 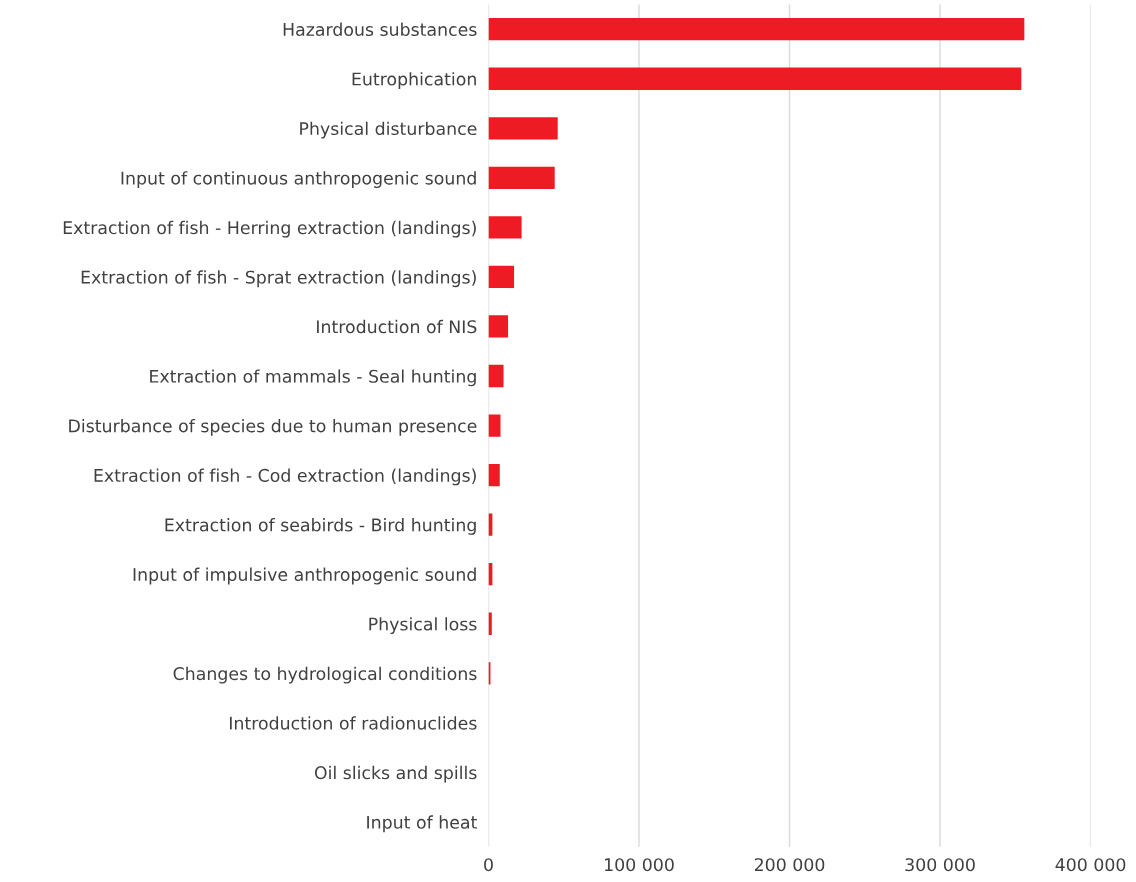 What do you see at coordinates (298, 180) in the screenshot?
I see `y-tick-label: Input of continuous anthropogenic sound` at bounding box center [298, 180].